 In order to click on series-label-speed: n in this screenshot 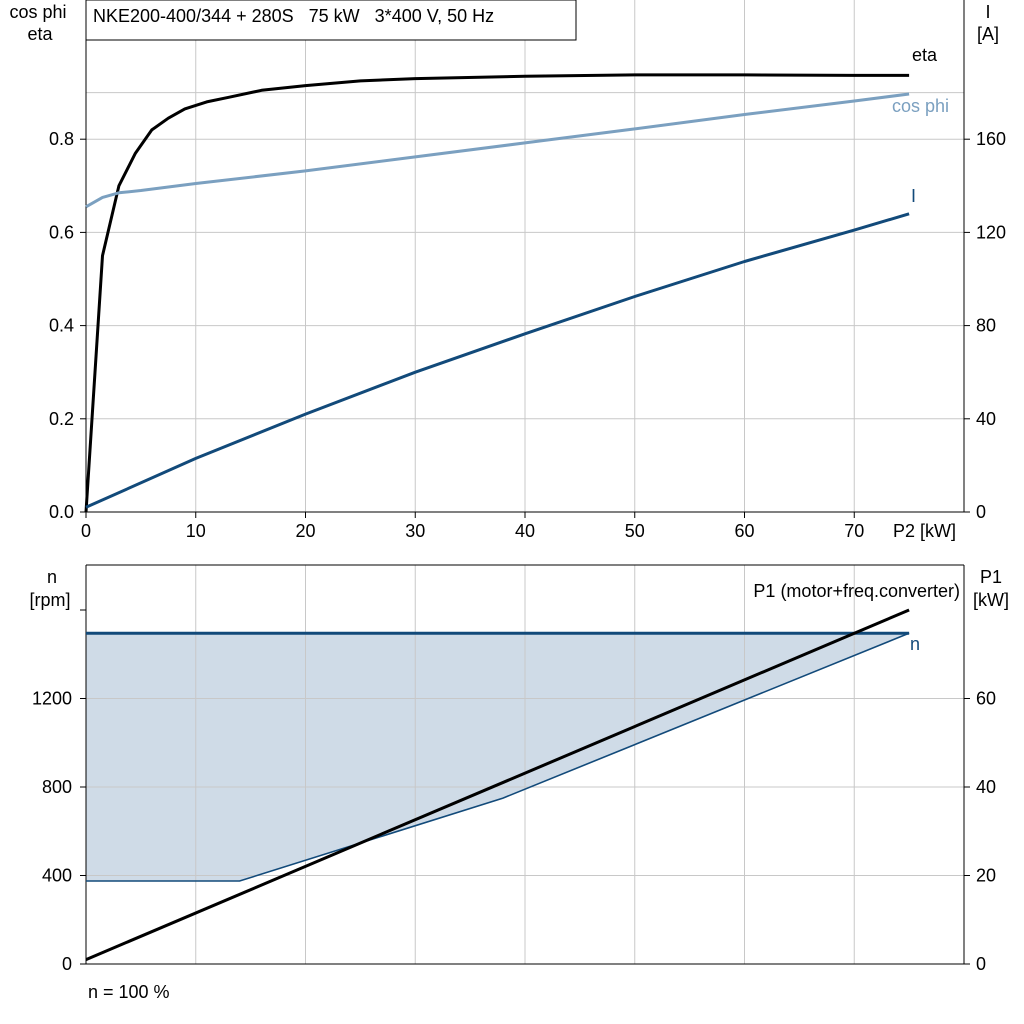, I will do `click(915, 644)`.